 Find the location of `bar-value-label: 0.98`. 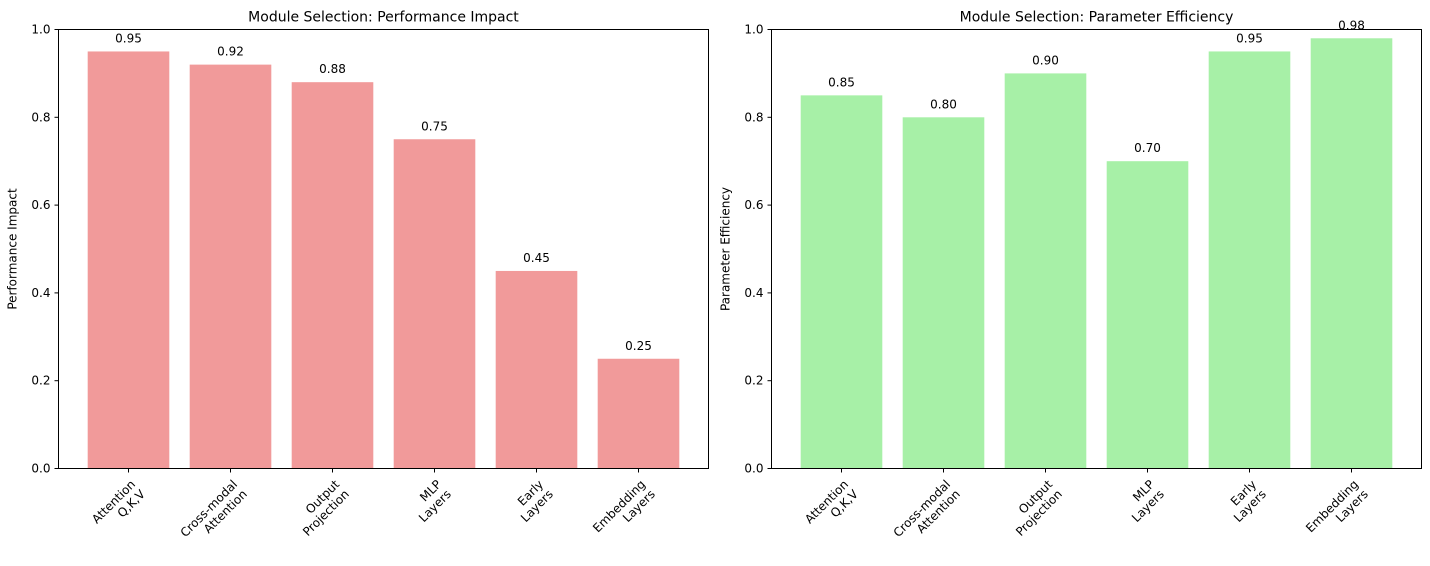

bar-value-label: 0.98 is located at coordinates (1351, 25).